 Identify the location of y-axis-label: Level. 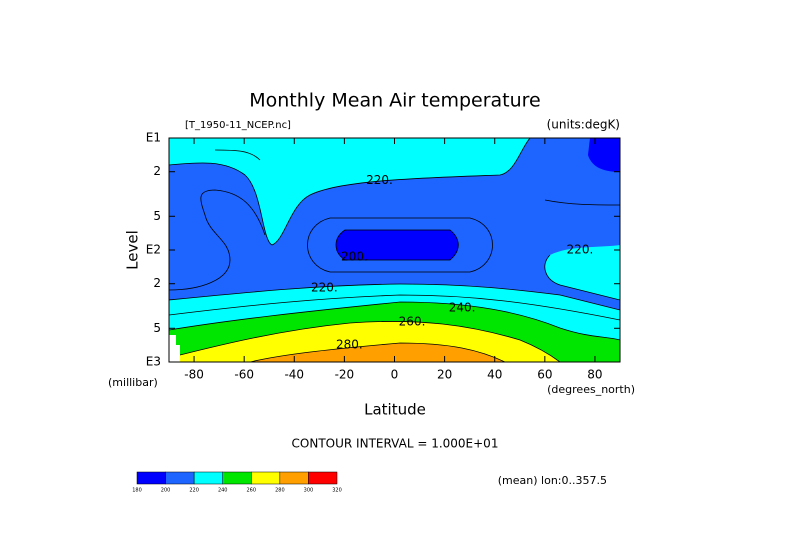
(133, 250).